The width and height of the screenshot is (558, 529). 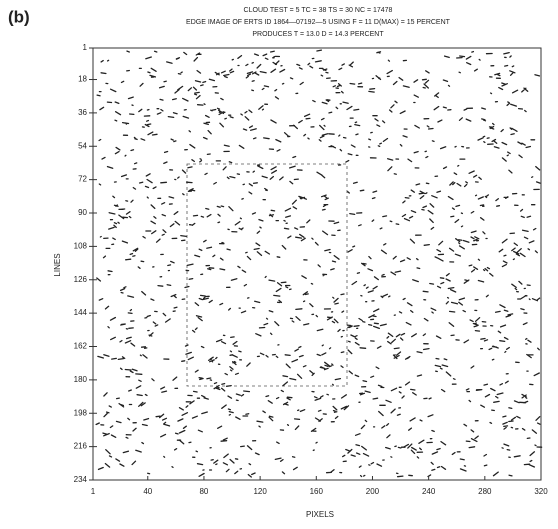 What do you see at coordinates (320, 514) in the screenshot?
I see `x-axis-label: PIXELS` at bounding box center [320, 514].